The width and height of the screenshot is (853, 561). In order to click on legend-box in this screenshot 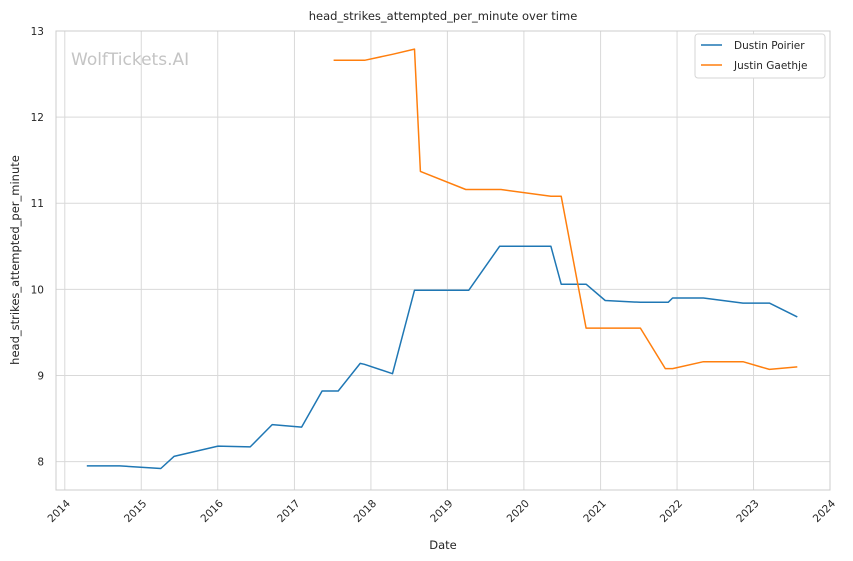, I will do `click(760, 56)`.